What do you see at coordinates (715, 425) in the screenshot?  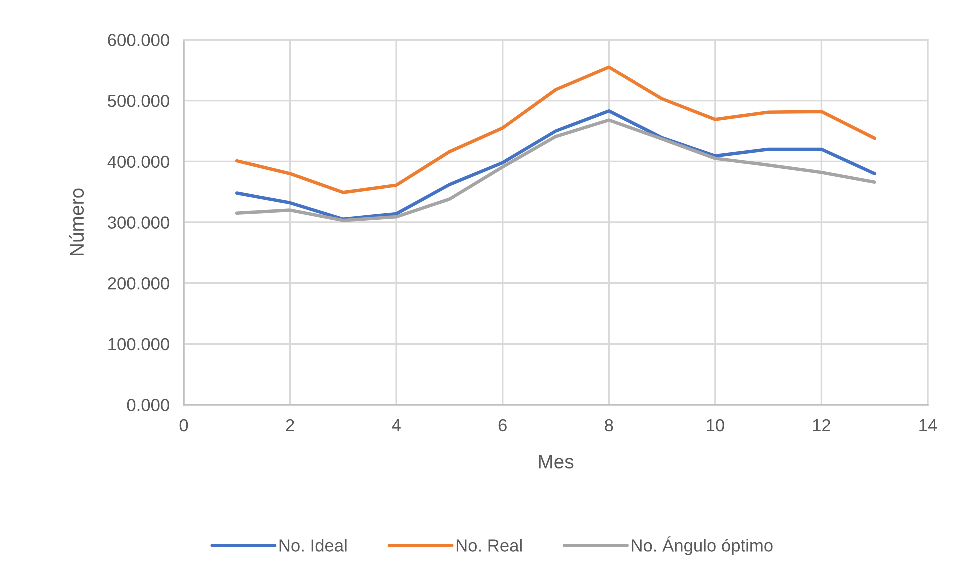 I see `x-tick-label: 10` at bounding box center [715, 425].